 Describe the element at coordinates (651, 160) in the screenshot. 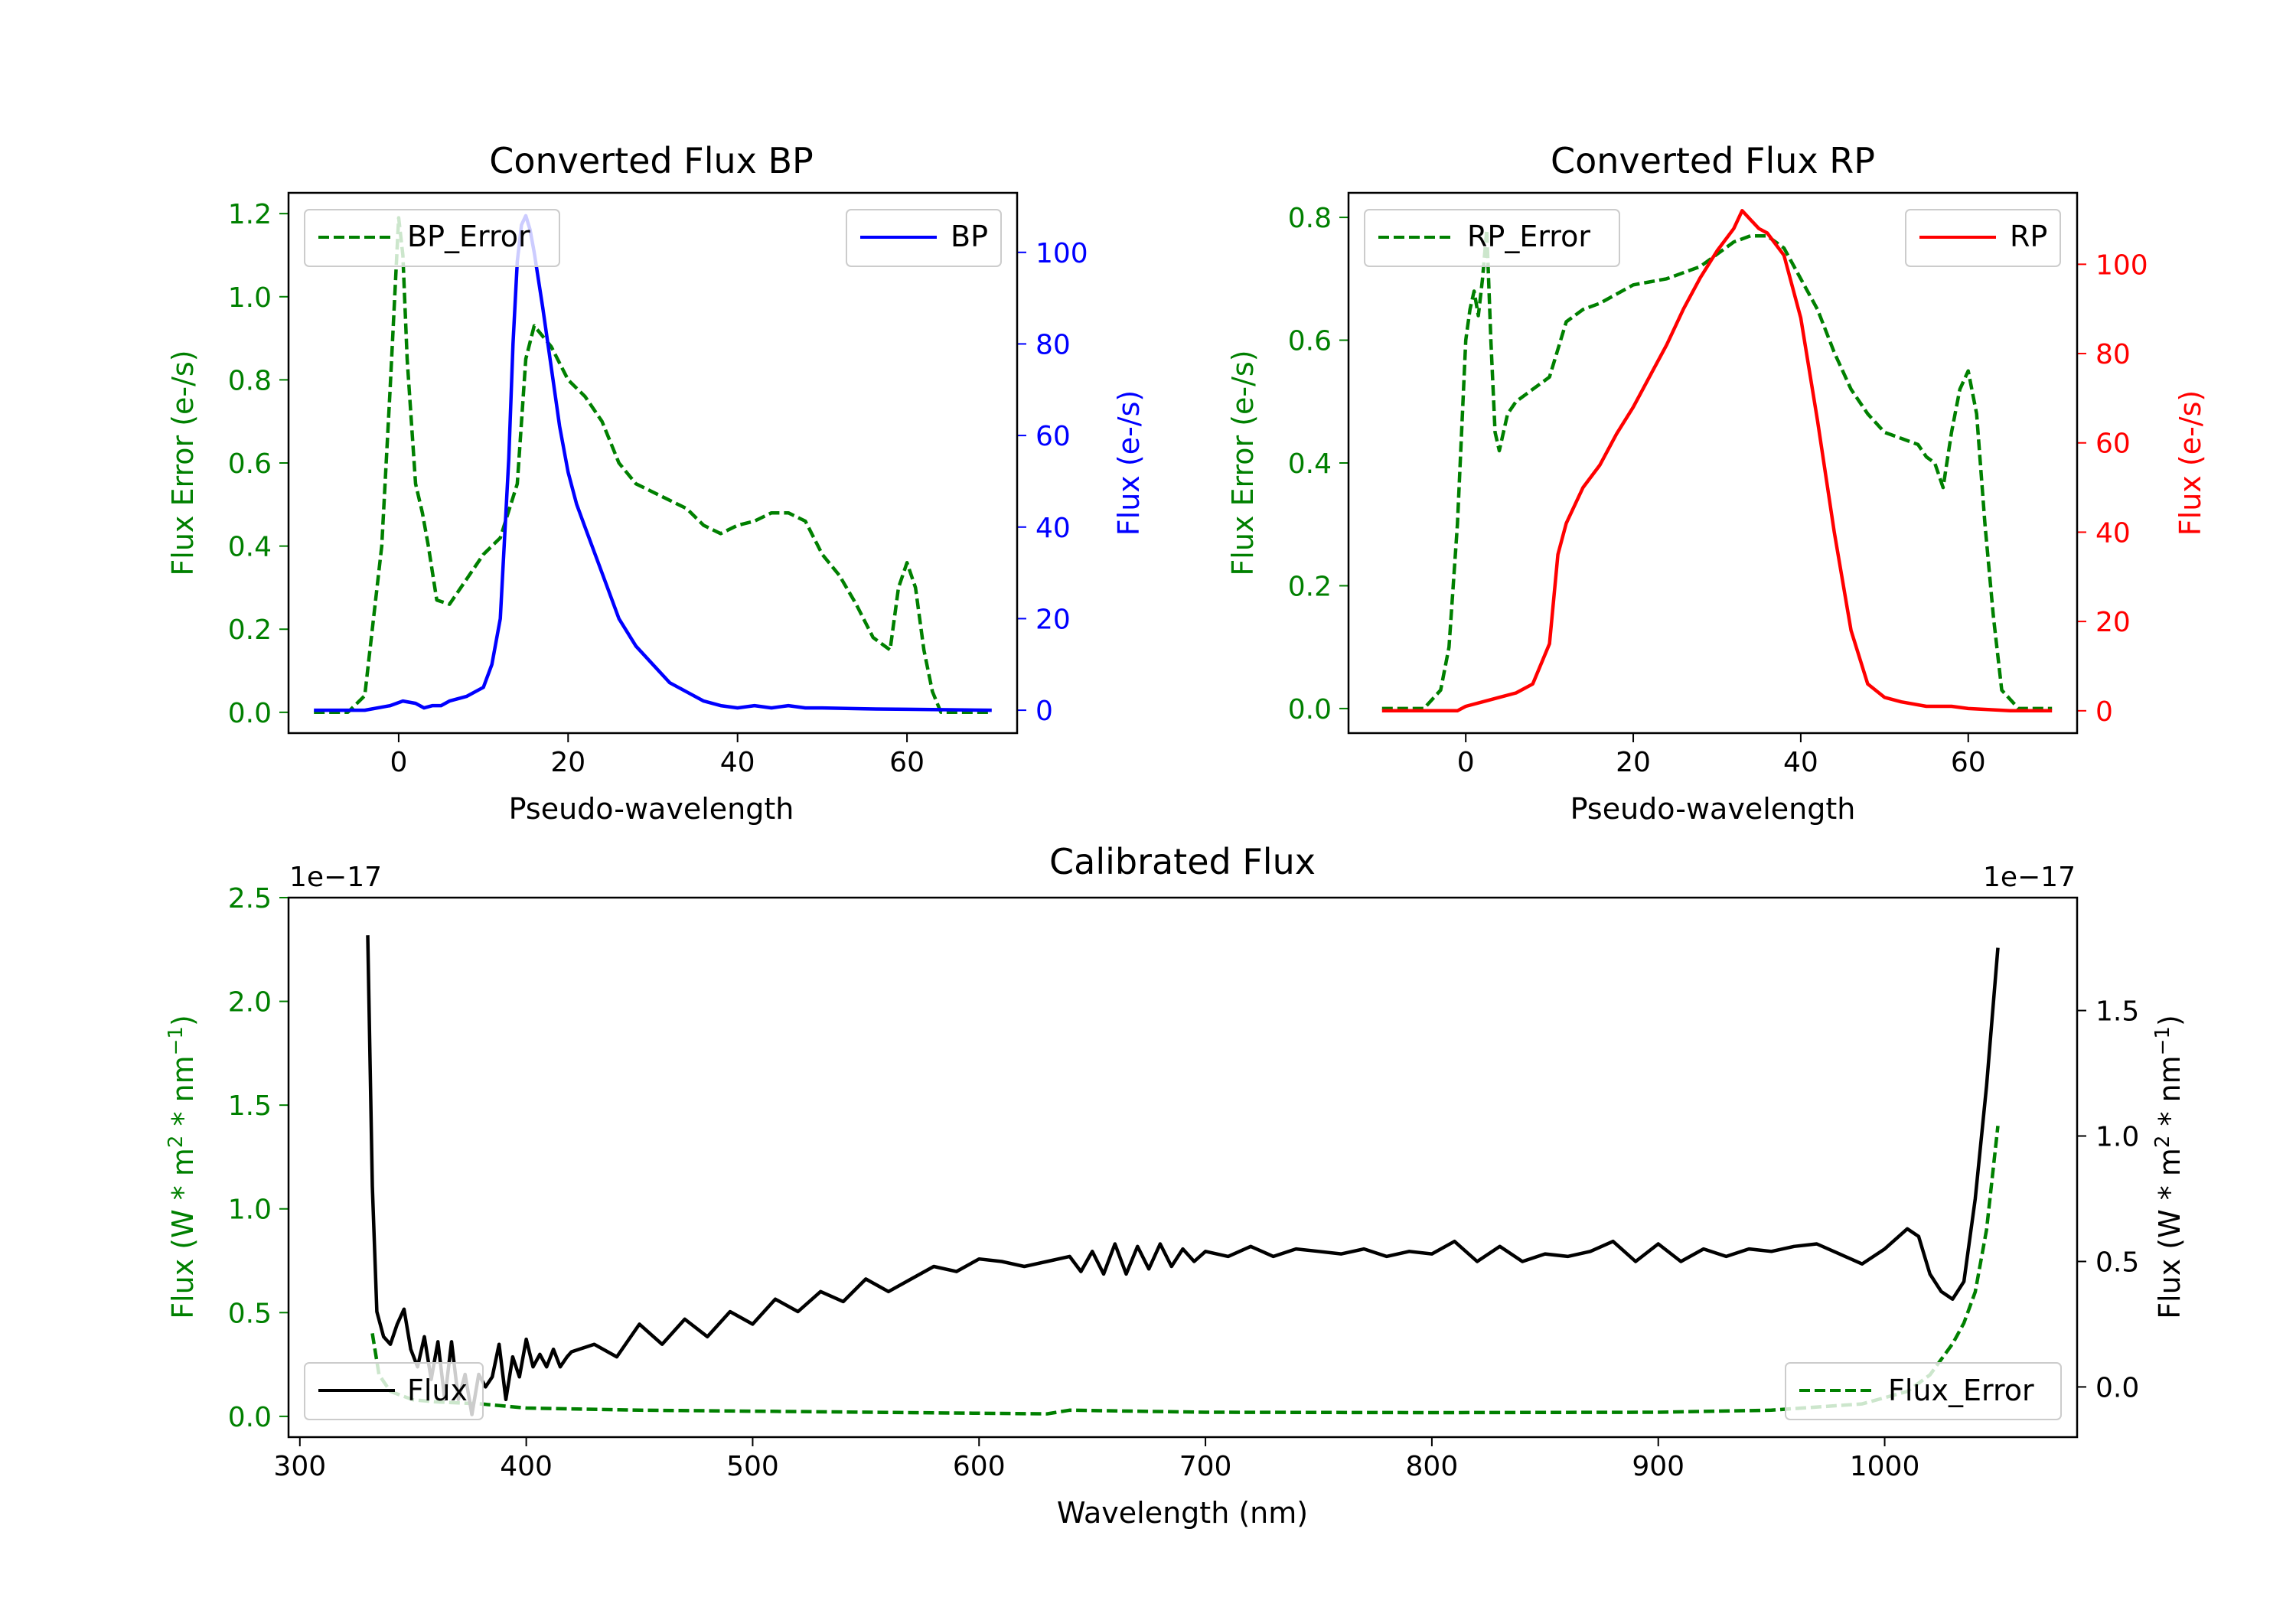

I see `bp-title: Converted Flux BP` at that location.